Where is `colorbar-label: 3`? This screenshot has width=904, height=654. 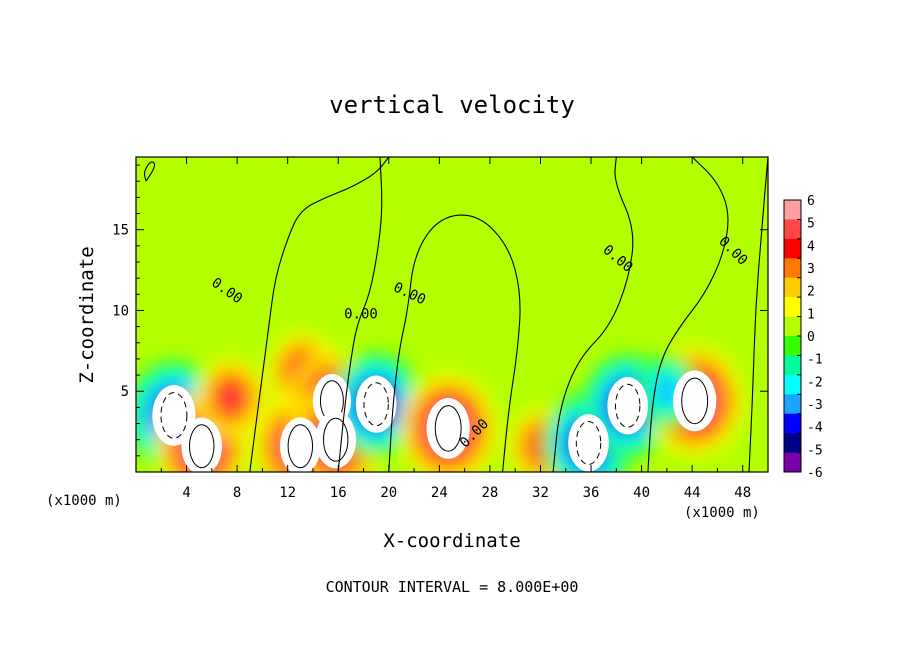
colorbar-label: 3 is located at coordinates (811, 269).